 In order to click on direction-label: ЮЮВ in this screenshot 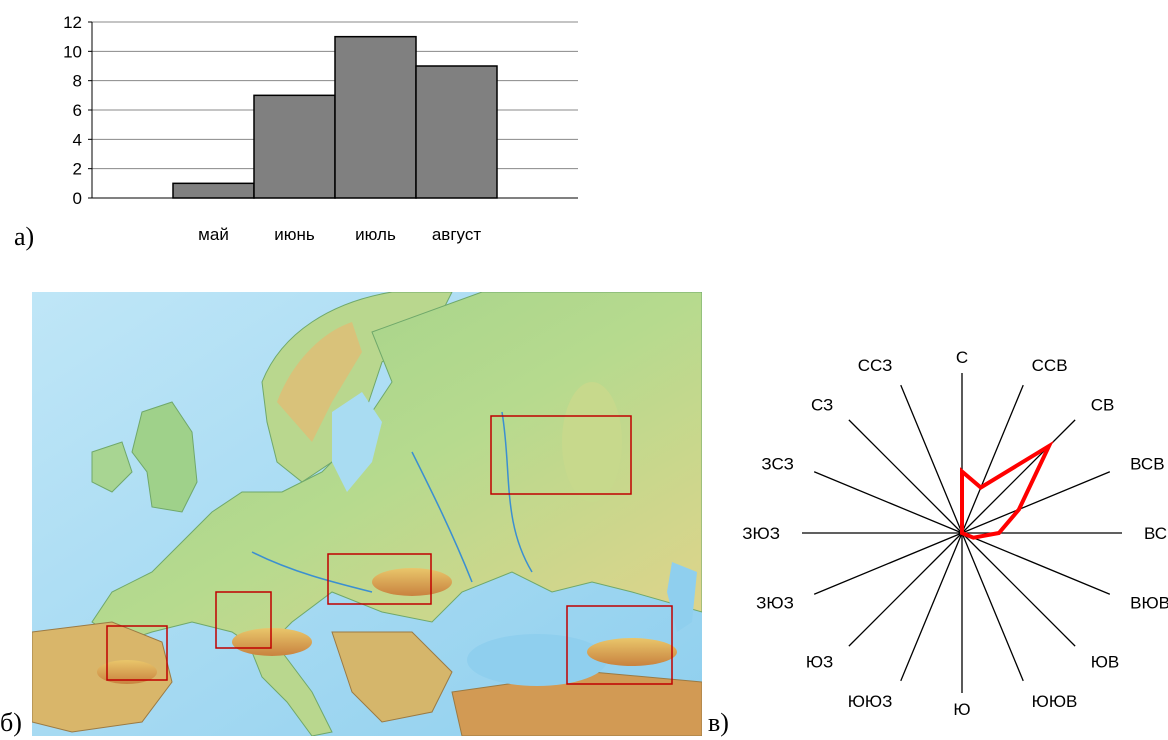, I will do `click(1055, 701)`.